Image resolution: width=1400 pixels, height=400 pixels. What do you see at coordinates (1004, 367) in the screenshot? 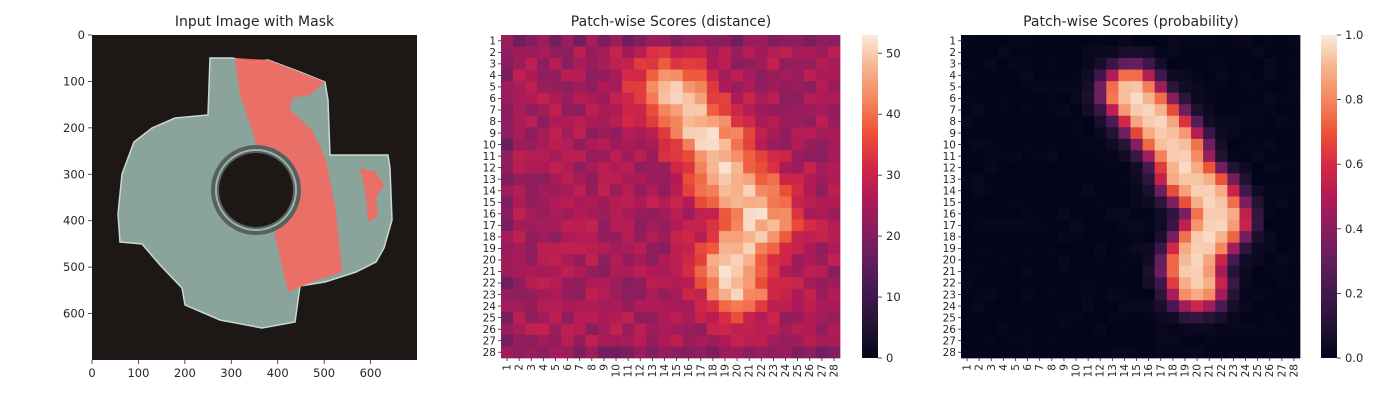
I see `probability-heatmap-x-tick-label: 4` at bounding box center [1004, 367].